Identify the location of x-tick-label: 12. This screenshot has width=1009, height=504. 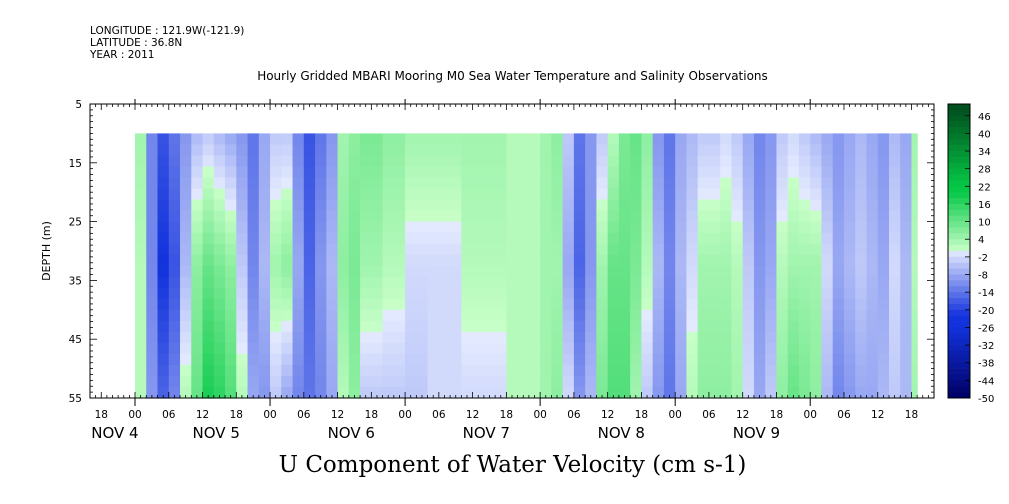
(472, 415).